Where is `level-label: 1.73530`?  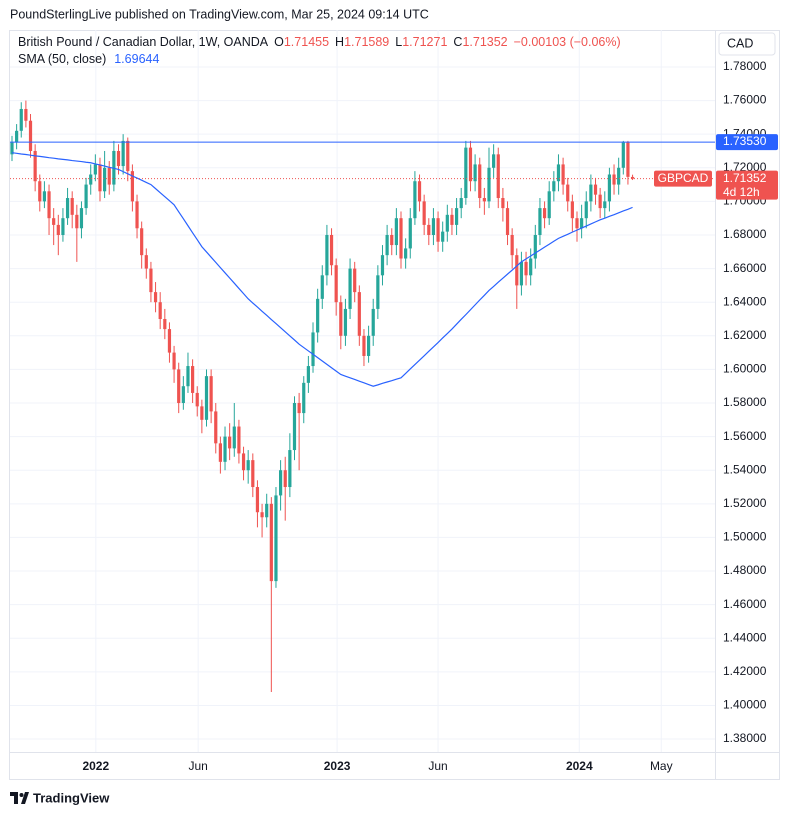
level-label: 1.73530 is located at coordinates (745, 141).